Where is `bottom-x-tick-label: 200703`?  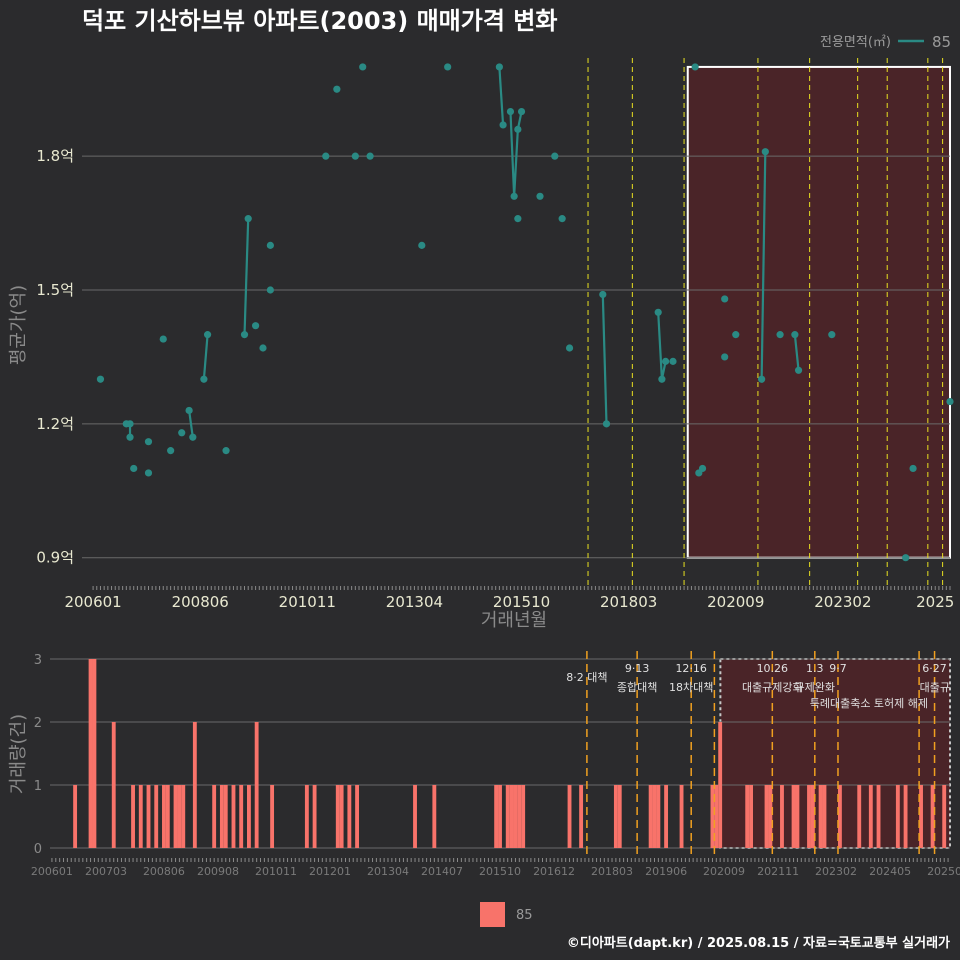
bottom-x-tick-label: 200703 is located at coordinates (106, 871).